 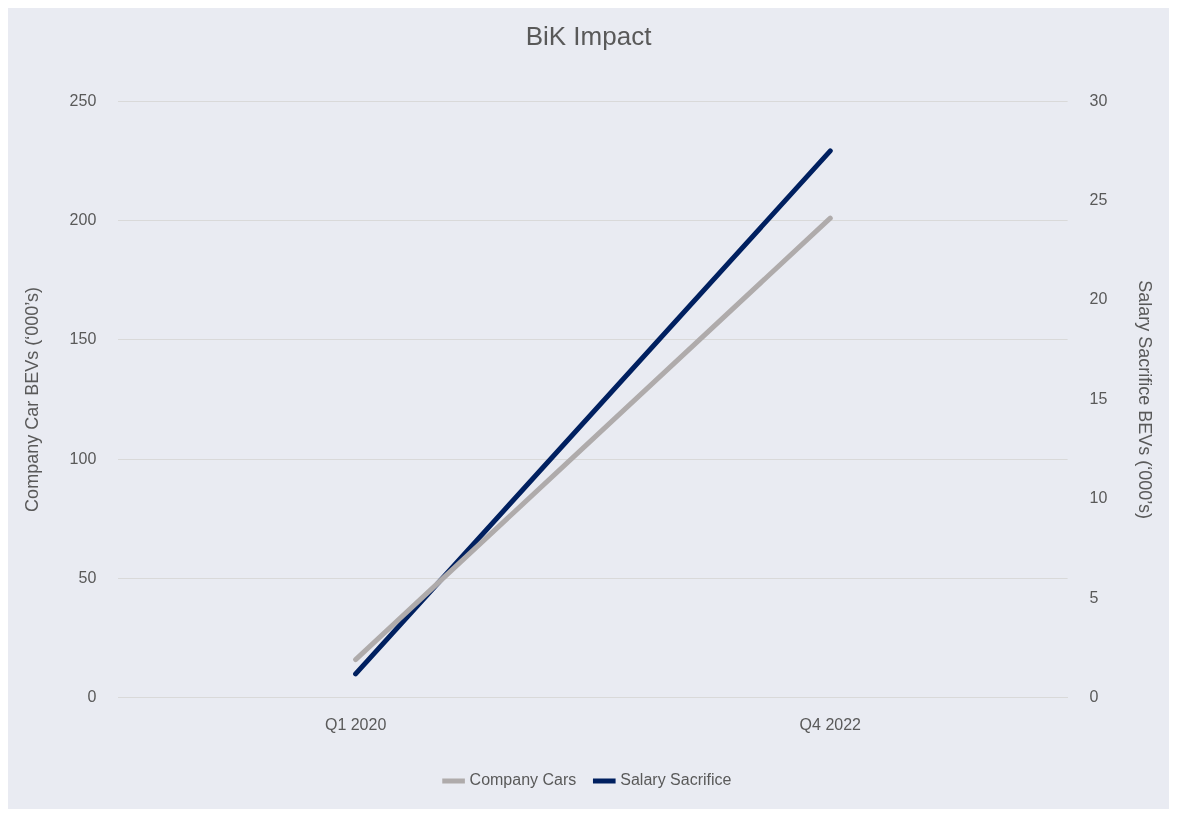 What do you see at coordinates (1098, 498) in the screenshot?
I see `y2-tick-label: 10` at bounding box center [1098, 498].